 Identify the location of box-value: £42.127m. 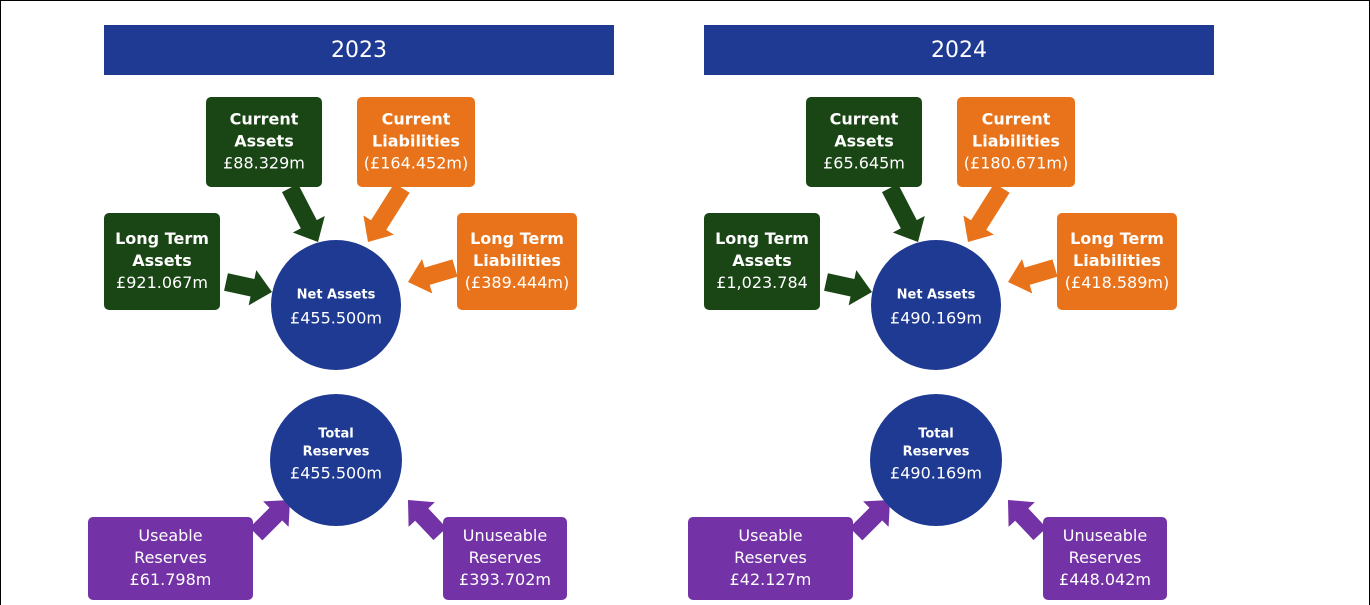
(771, 579).